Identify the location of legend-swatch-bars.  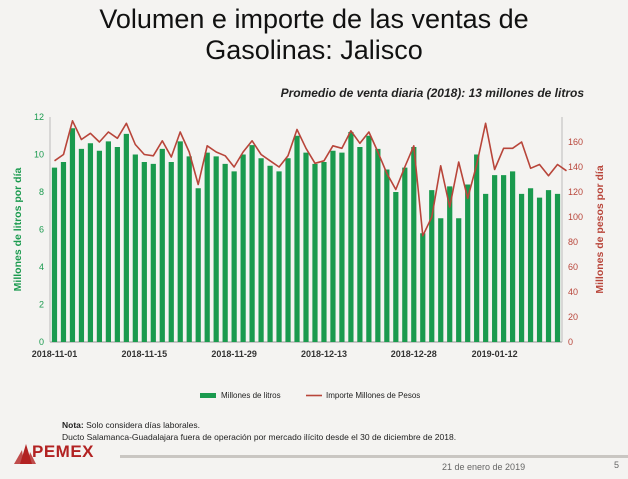
(208, 395).